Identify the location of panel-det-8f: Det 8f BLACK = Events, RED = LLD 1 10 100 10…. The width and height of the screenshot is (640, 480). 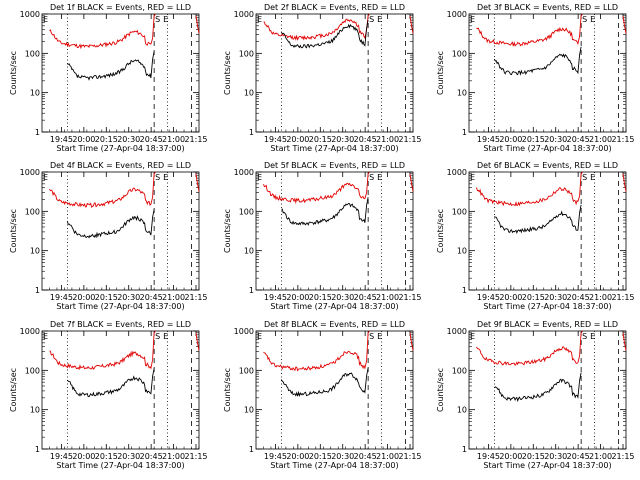
(322, 395).